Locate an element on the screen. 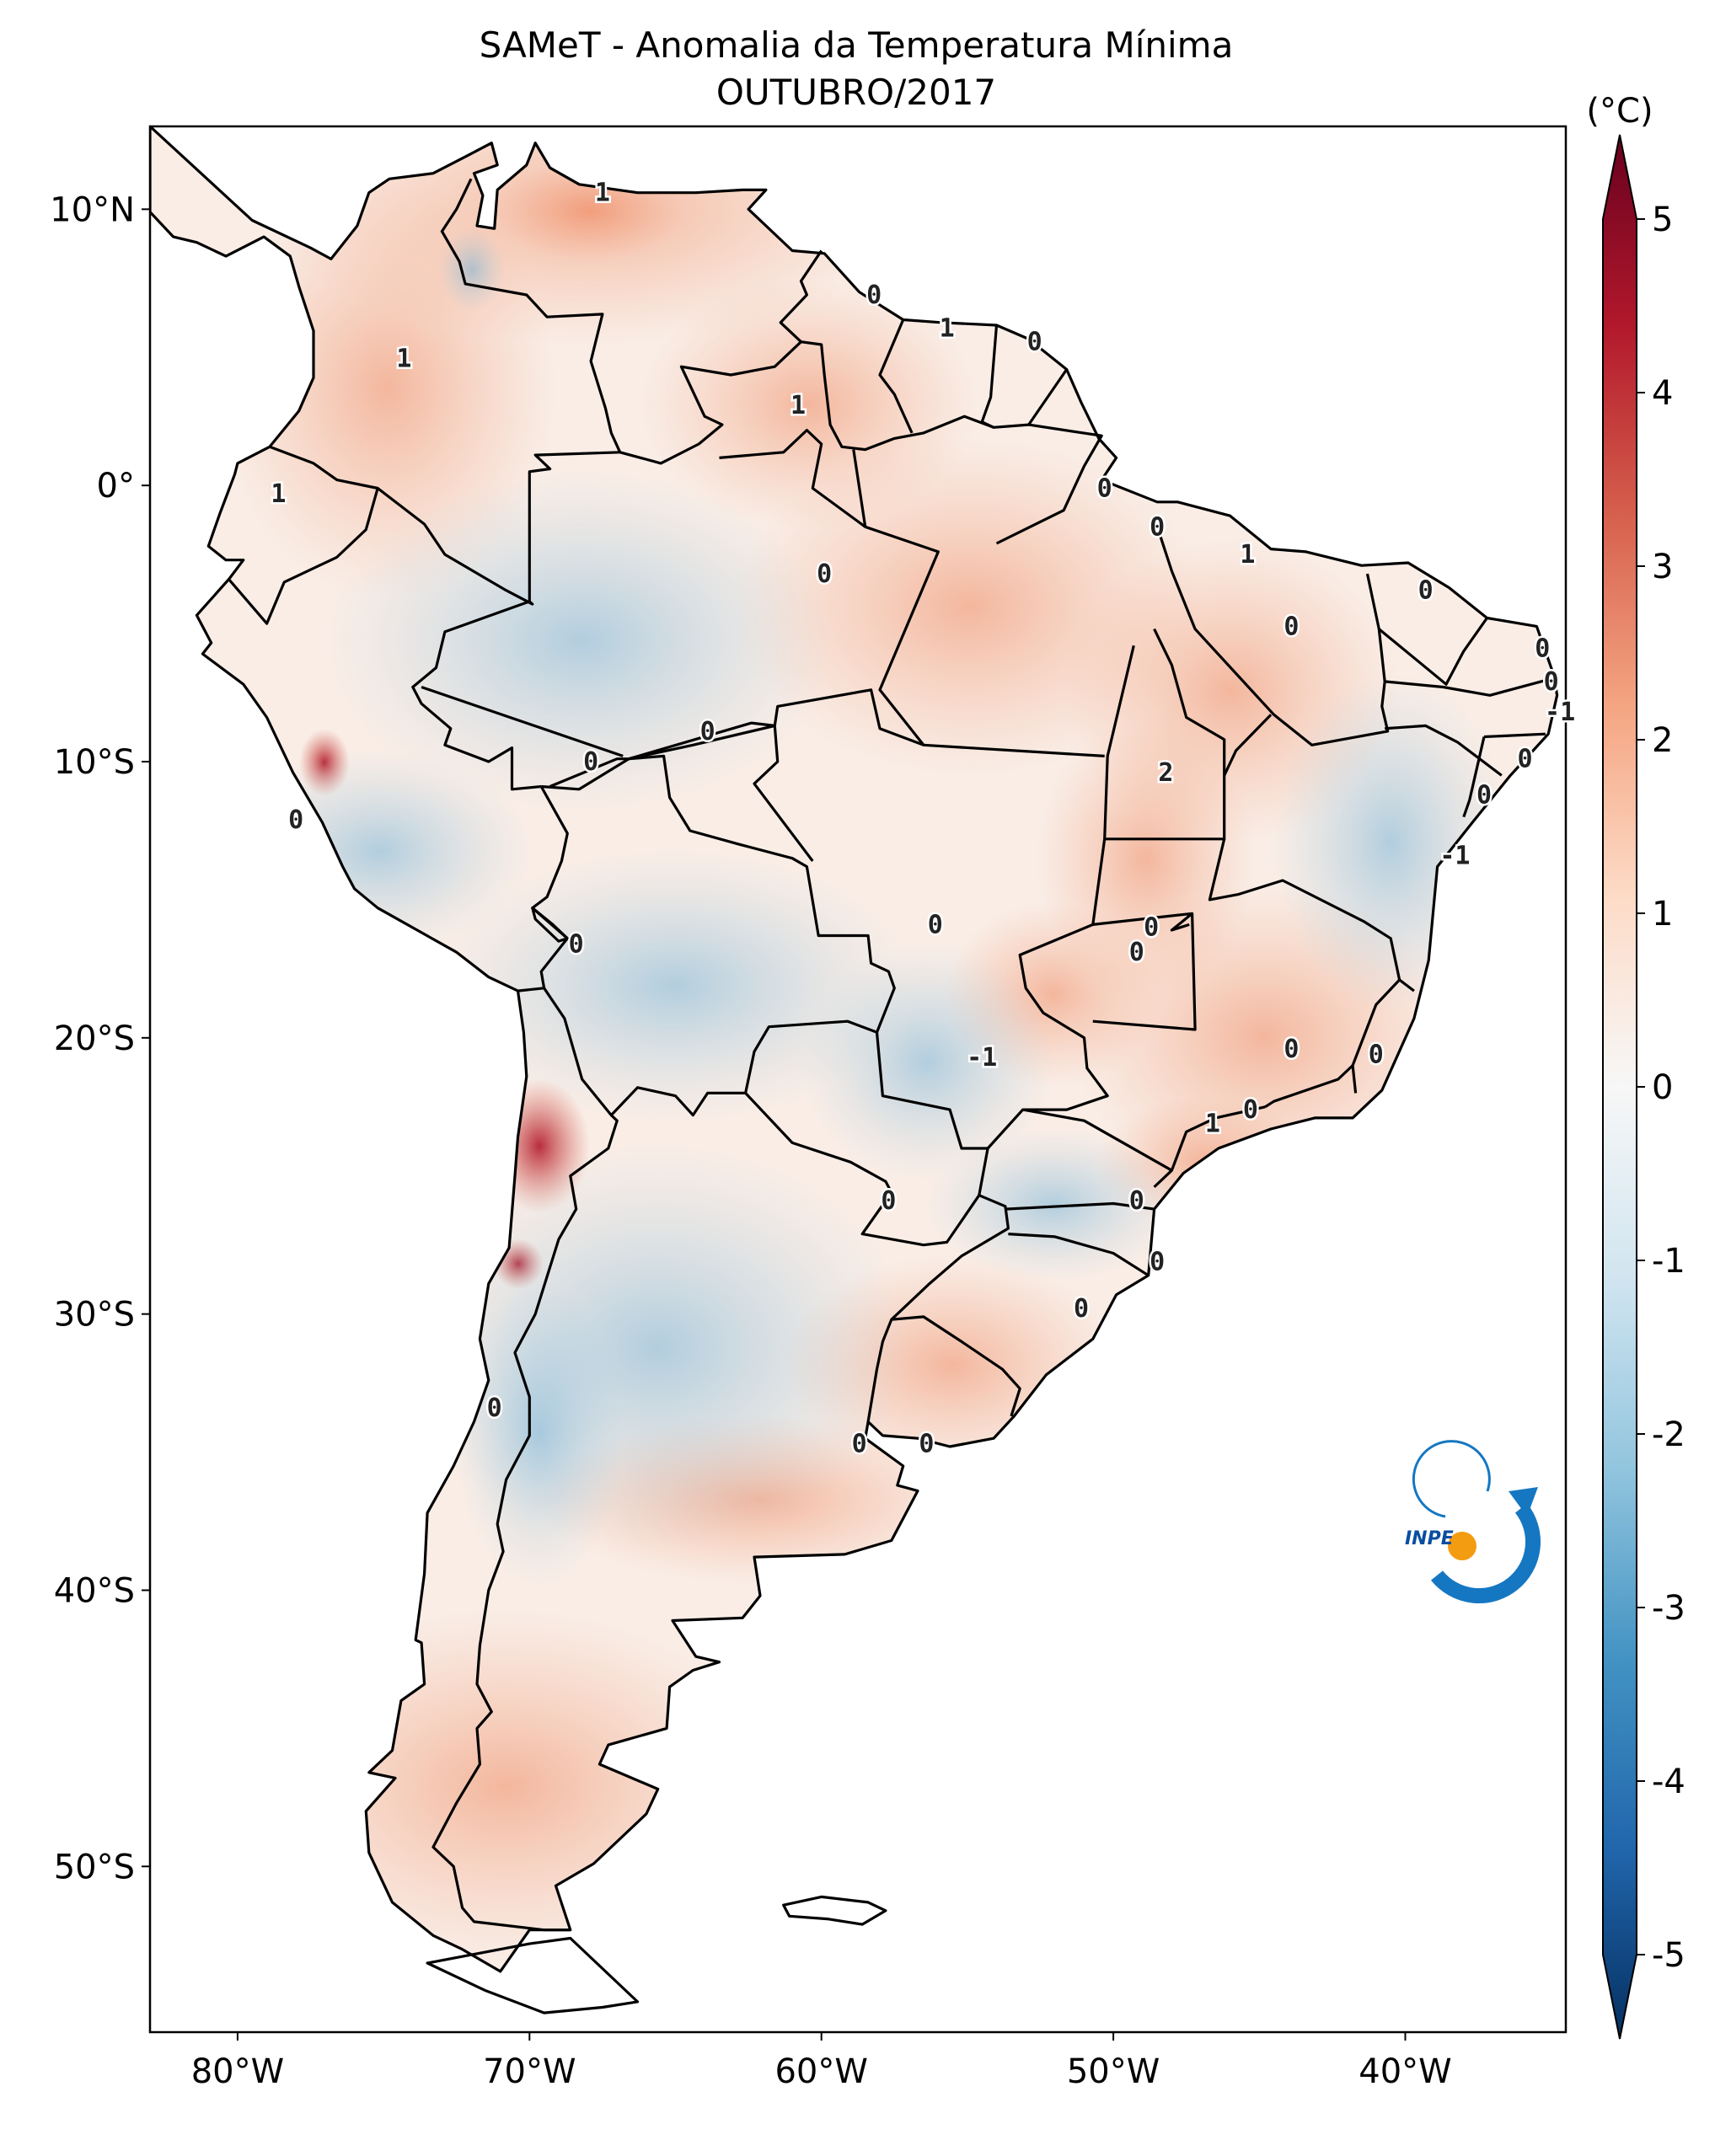 The height and width of the screenshot is (2156, 1731). colorbar-unit: (°C) is located at coordinates (1619, 111).